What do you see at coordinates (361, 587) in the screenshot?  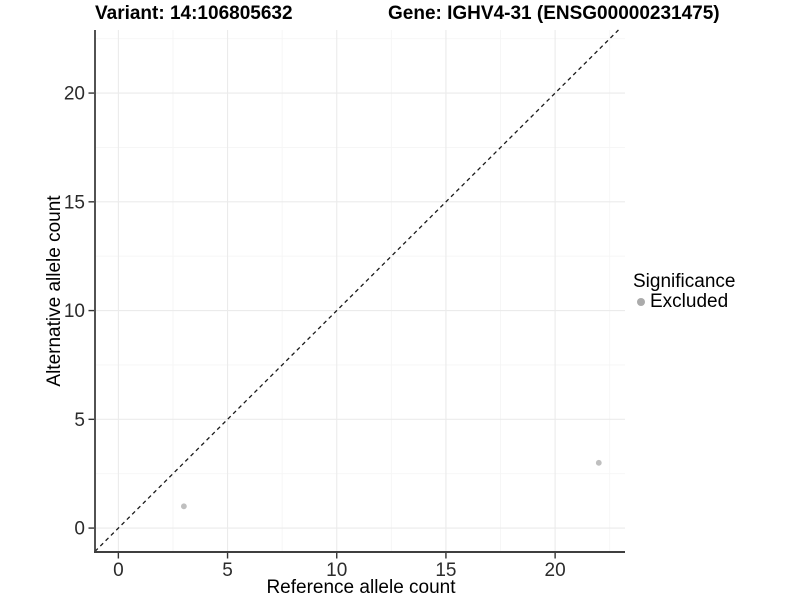 I see `x-axis-title: Reference allele count` at bounding box center [361, 587].